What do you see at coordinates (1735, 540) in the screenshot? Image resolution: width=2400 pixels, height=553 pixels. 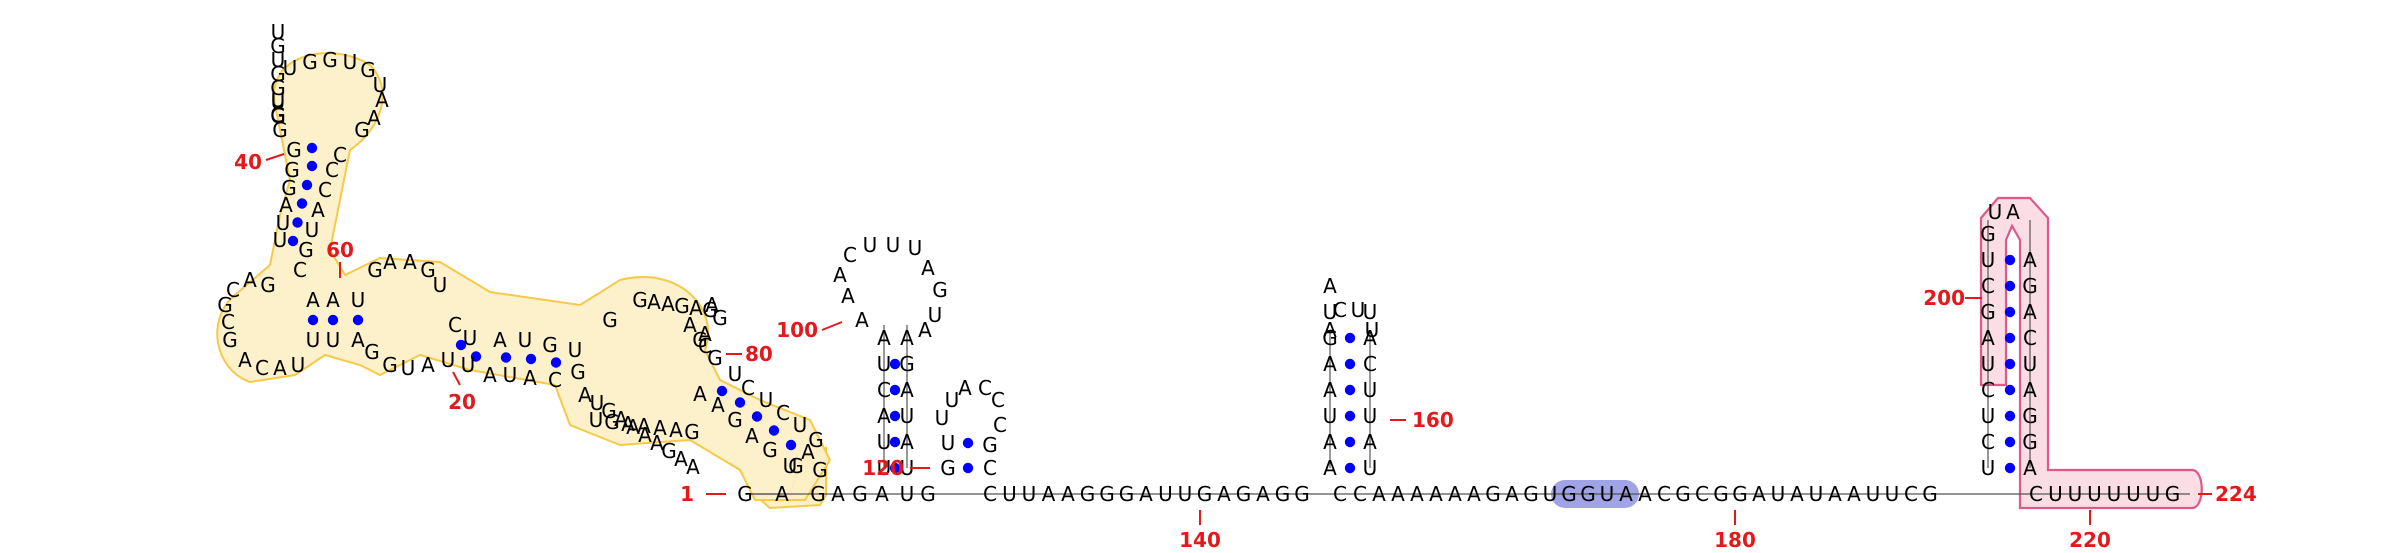 I see `position-number: 180` at bounding box center [1735, 540].